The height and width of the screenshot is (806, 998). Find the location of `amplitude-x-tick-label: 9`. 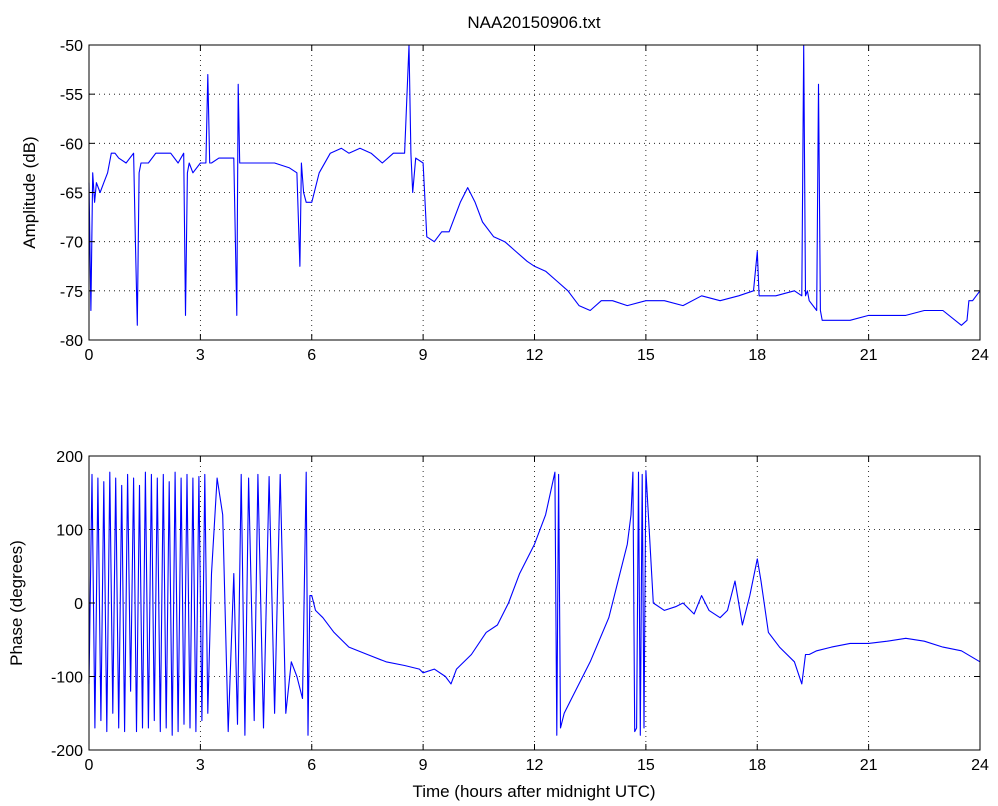

amplitude-x-tick-label: 9 is located at coordinates (423, 355).